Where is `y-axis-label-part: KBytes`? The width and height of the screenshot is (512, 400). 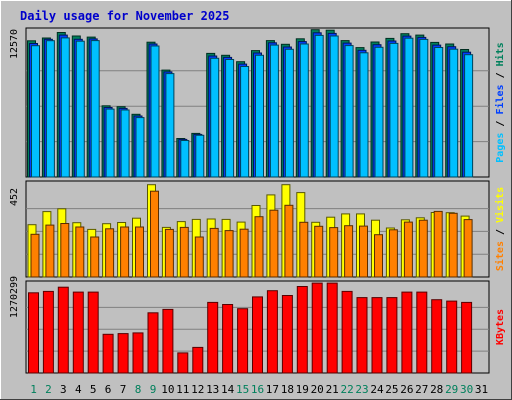 y-axis-label-part: KBytes is located at coordinates (500, 327).